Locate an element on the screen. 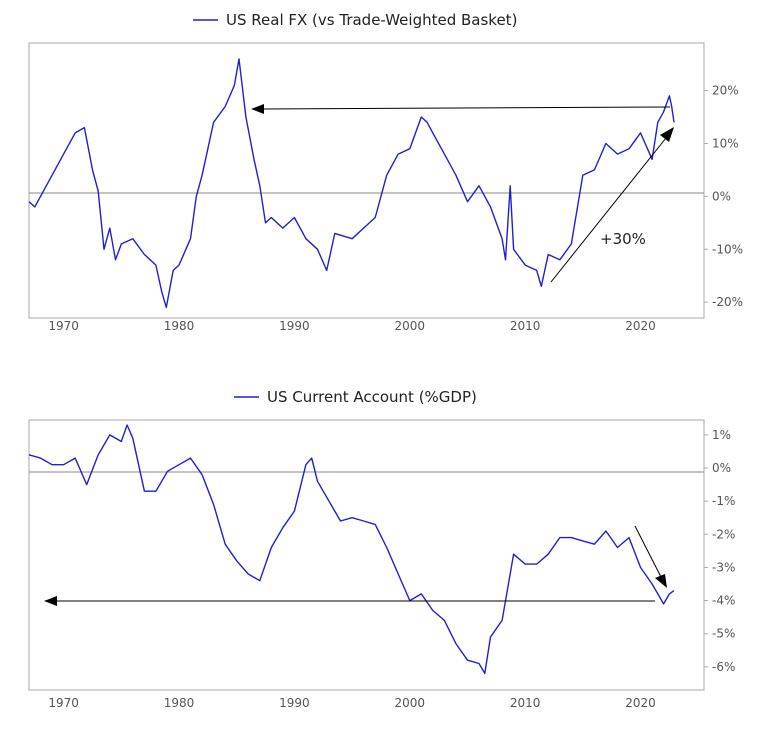 Image resolution: width=765 pixels, height=735 pixels. fx-legend-label: US Real FX (vs Trade-Weighted Basket) is located at coordinates (371, 20).